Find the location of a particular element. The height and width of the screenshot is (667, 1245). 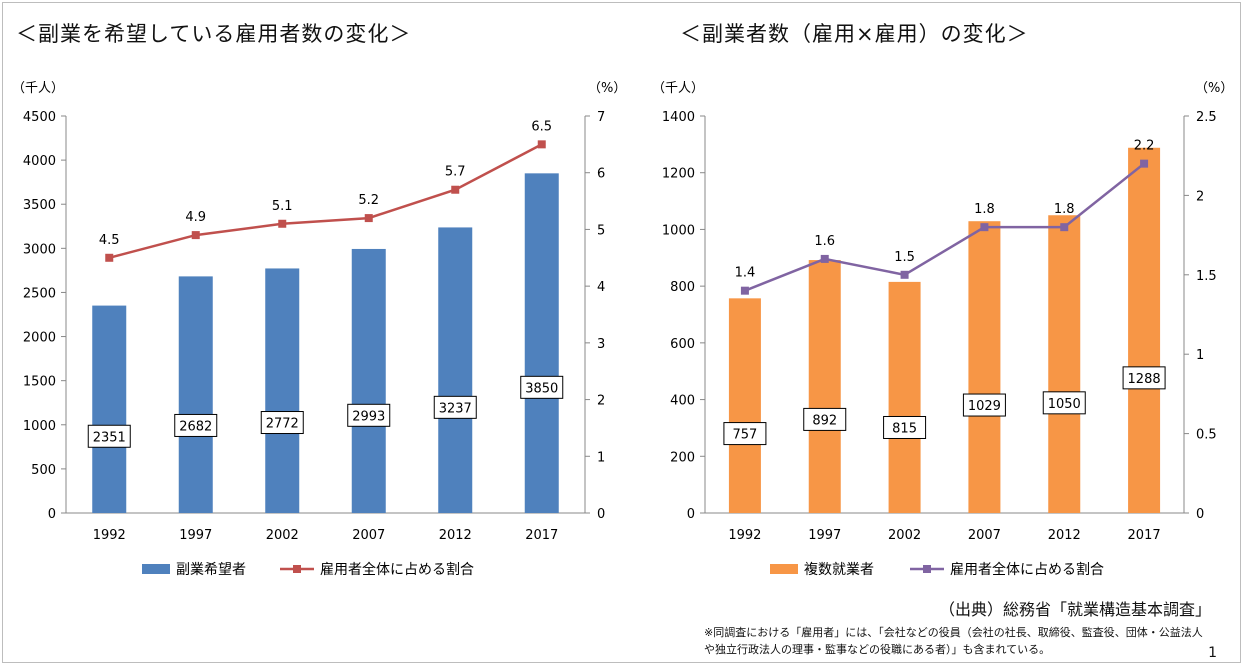

y-tick-label-left: 1500 is located at coordinates (39, 382).